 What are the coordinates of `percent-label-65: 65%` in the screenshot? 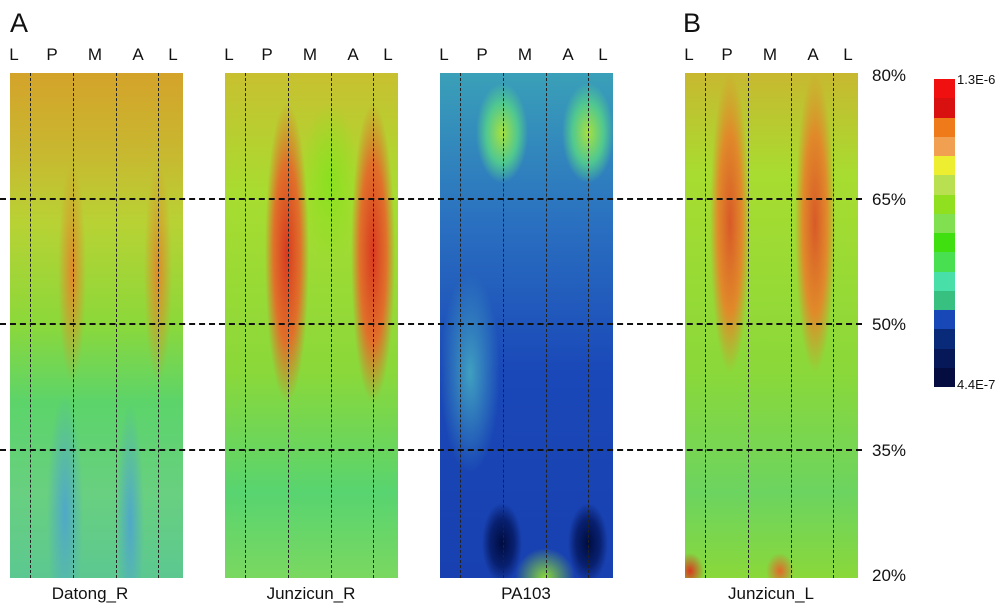 It's located at (889, 199).